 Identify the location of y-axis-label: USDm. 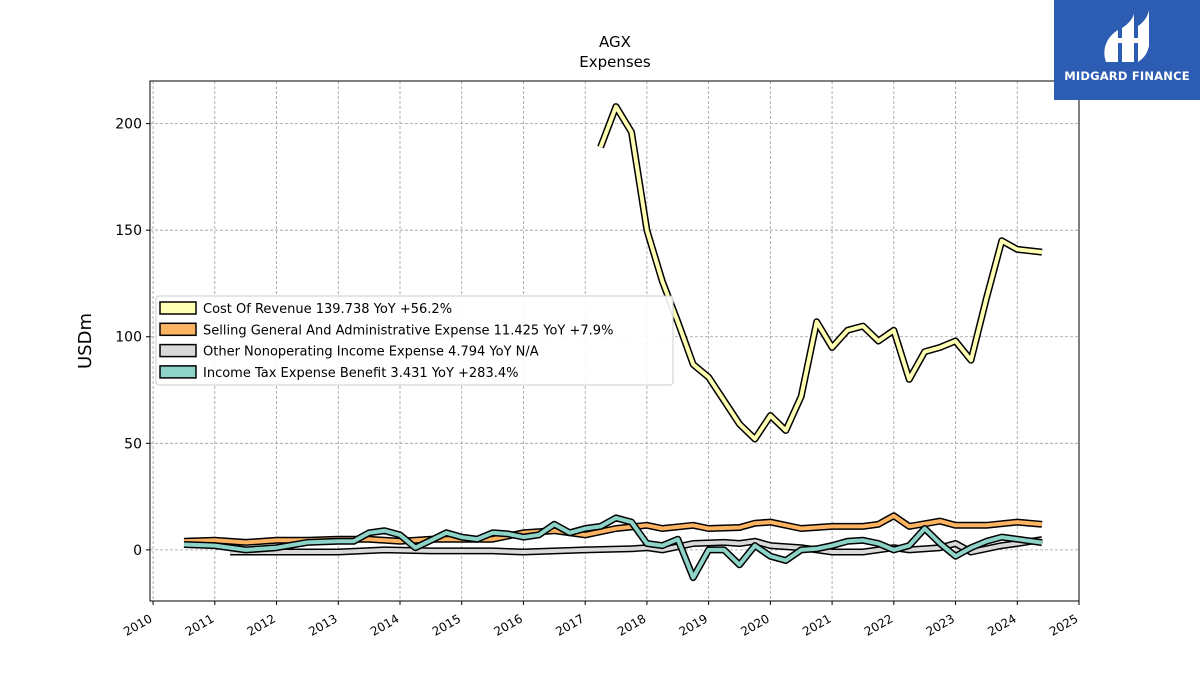
(85, 341).